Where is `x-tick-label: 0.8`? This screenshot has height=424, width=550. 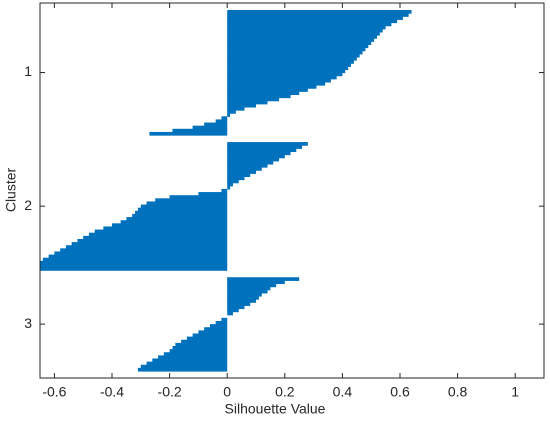
x-tick-label: 0.8 is located at coordinates (458, 392).